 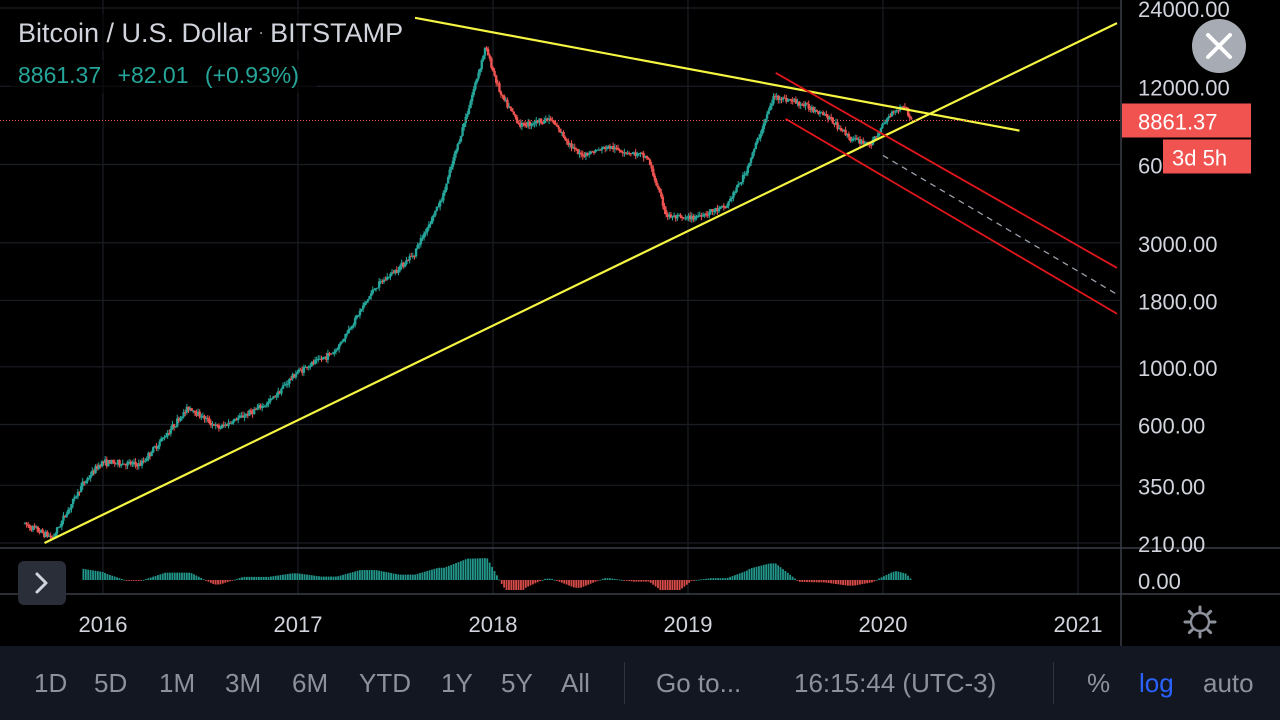 What do you see at coordinates (717, 74) in the screenshot?
I see `resistance-trendline` at bounding box center [717, 74].